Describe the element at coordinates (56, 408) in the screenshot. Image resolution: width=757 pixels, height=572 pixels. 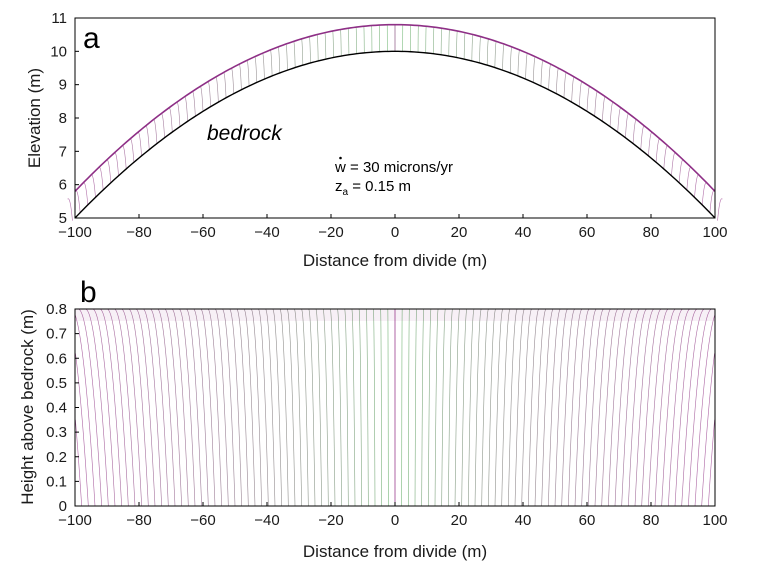
I see `y-tick-label: 0.4` at that location.